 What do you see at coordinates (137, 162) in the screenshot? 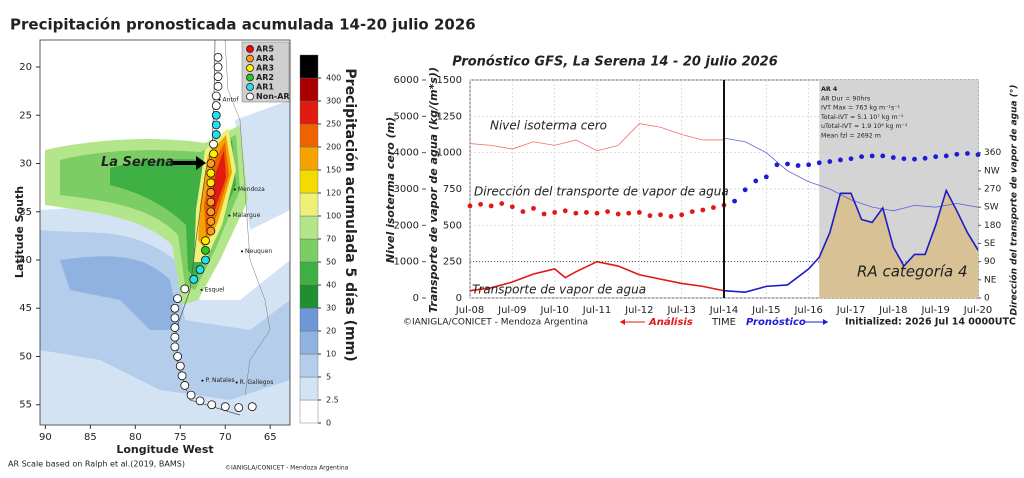
I see `place-label: La Serena` at bounding box center [137, 162].